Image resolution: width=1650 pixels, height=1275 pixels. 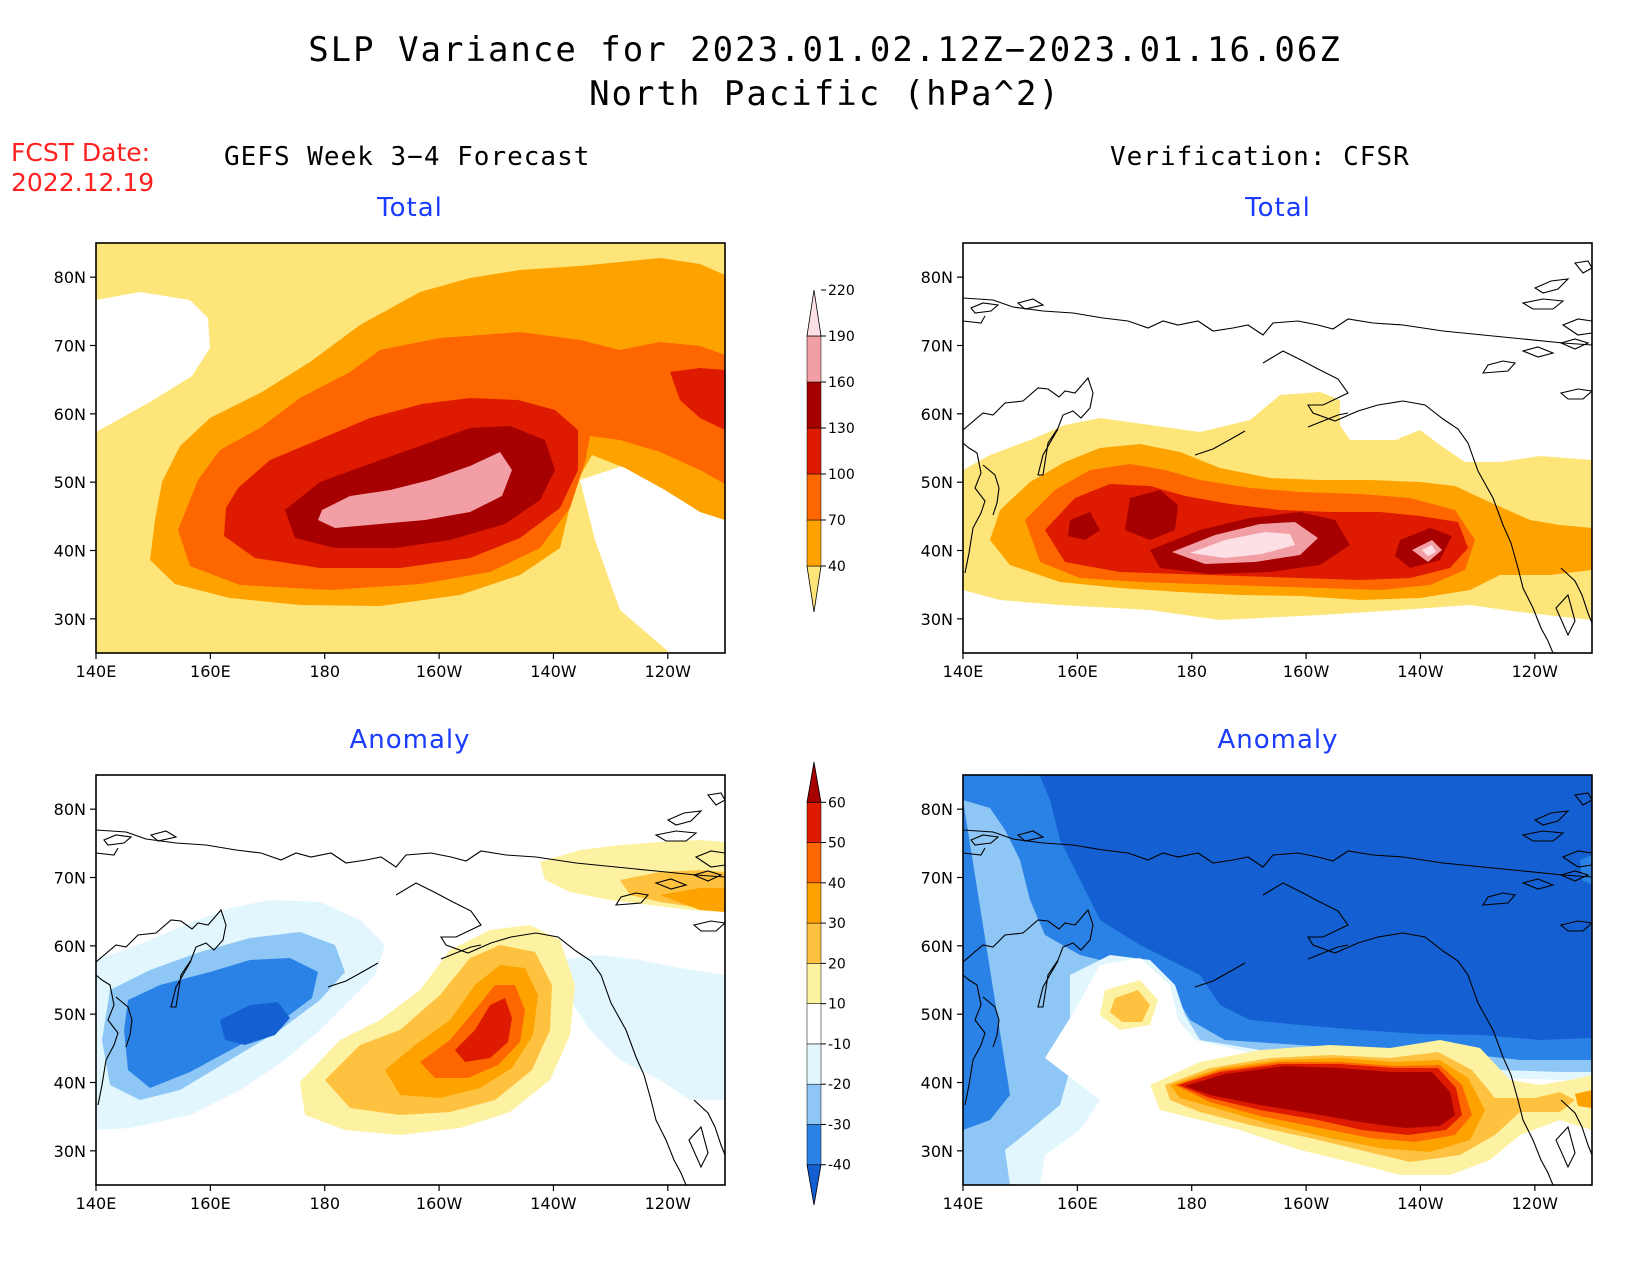 What do you see at coordinates (410, 740) in the screenshot?
I see `panel-title-fcst-anomaly: Anomaly` at bounding box center [410, 740].